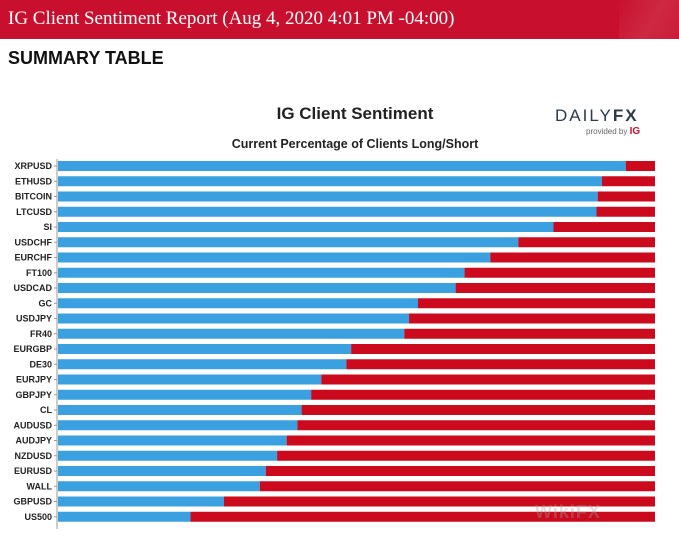 The width and height of the screenshot is (679, 547). What do you see at coordinates (39, 273) in the screenshot?
I see `category-label: FT100` at bounding box center [39, 273].